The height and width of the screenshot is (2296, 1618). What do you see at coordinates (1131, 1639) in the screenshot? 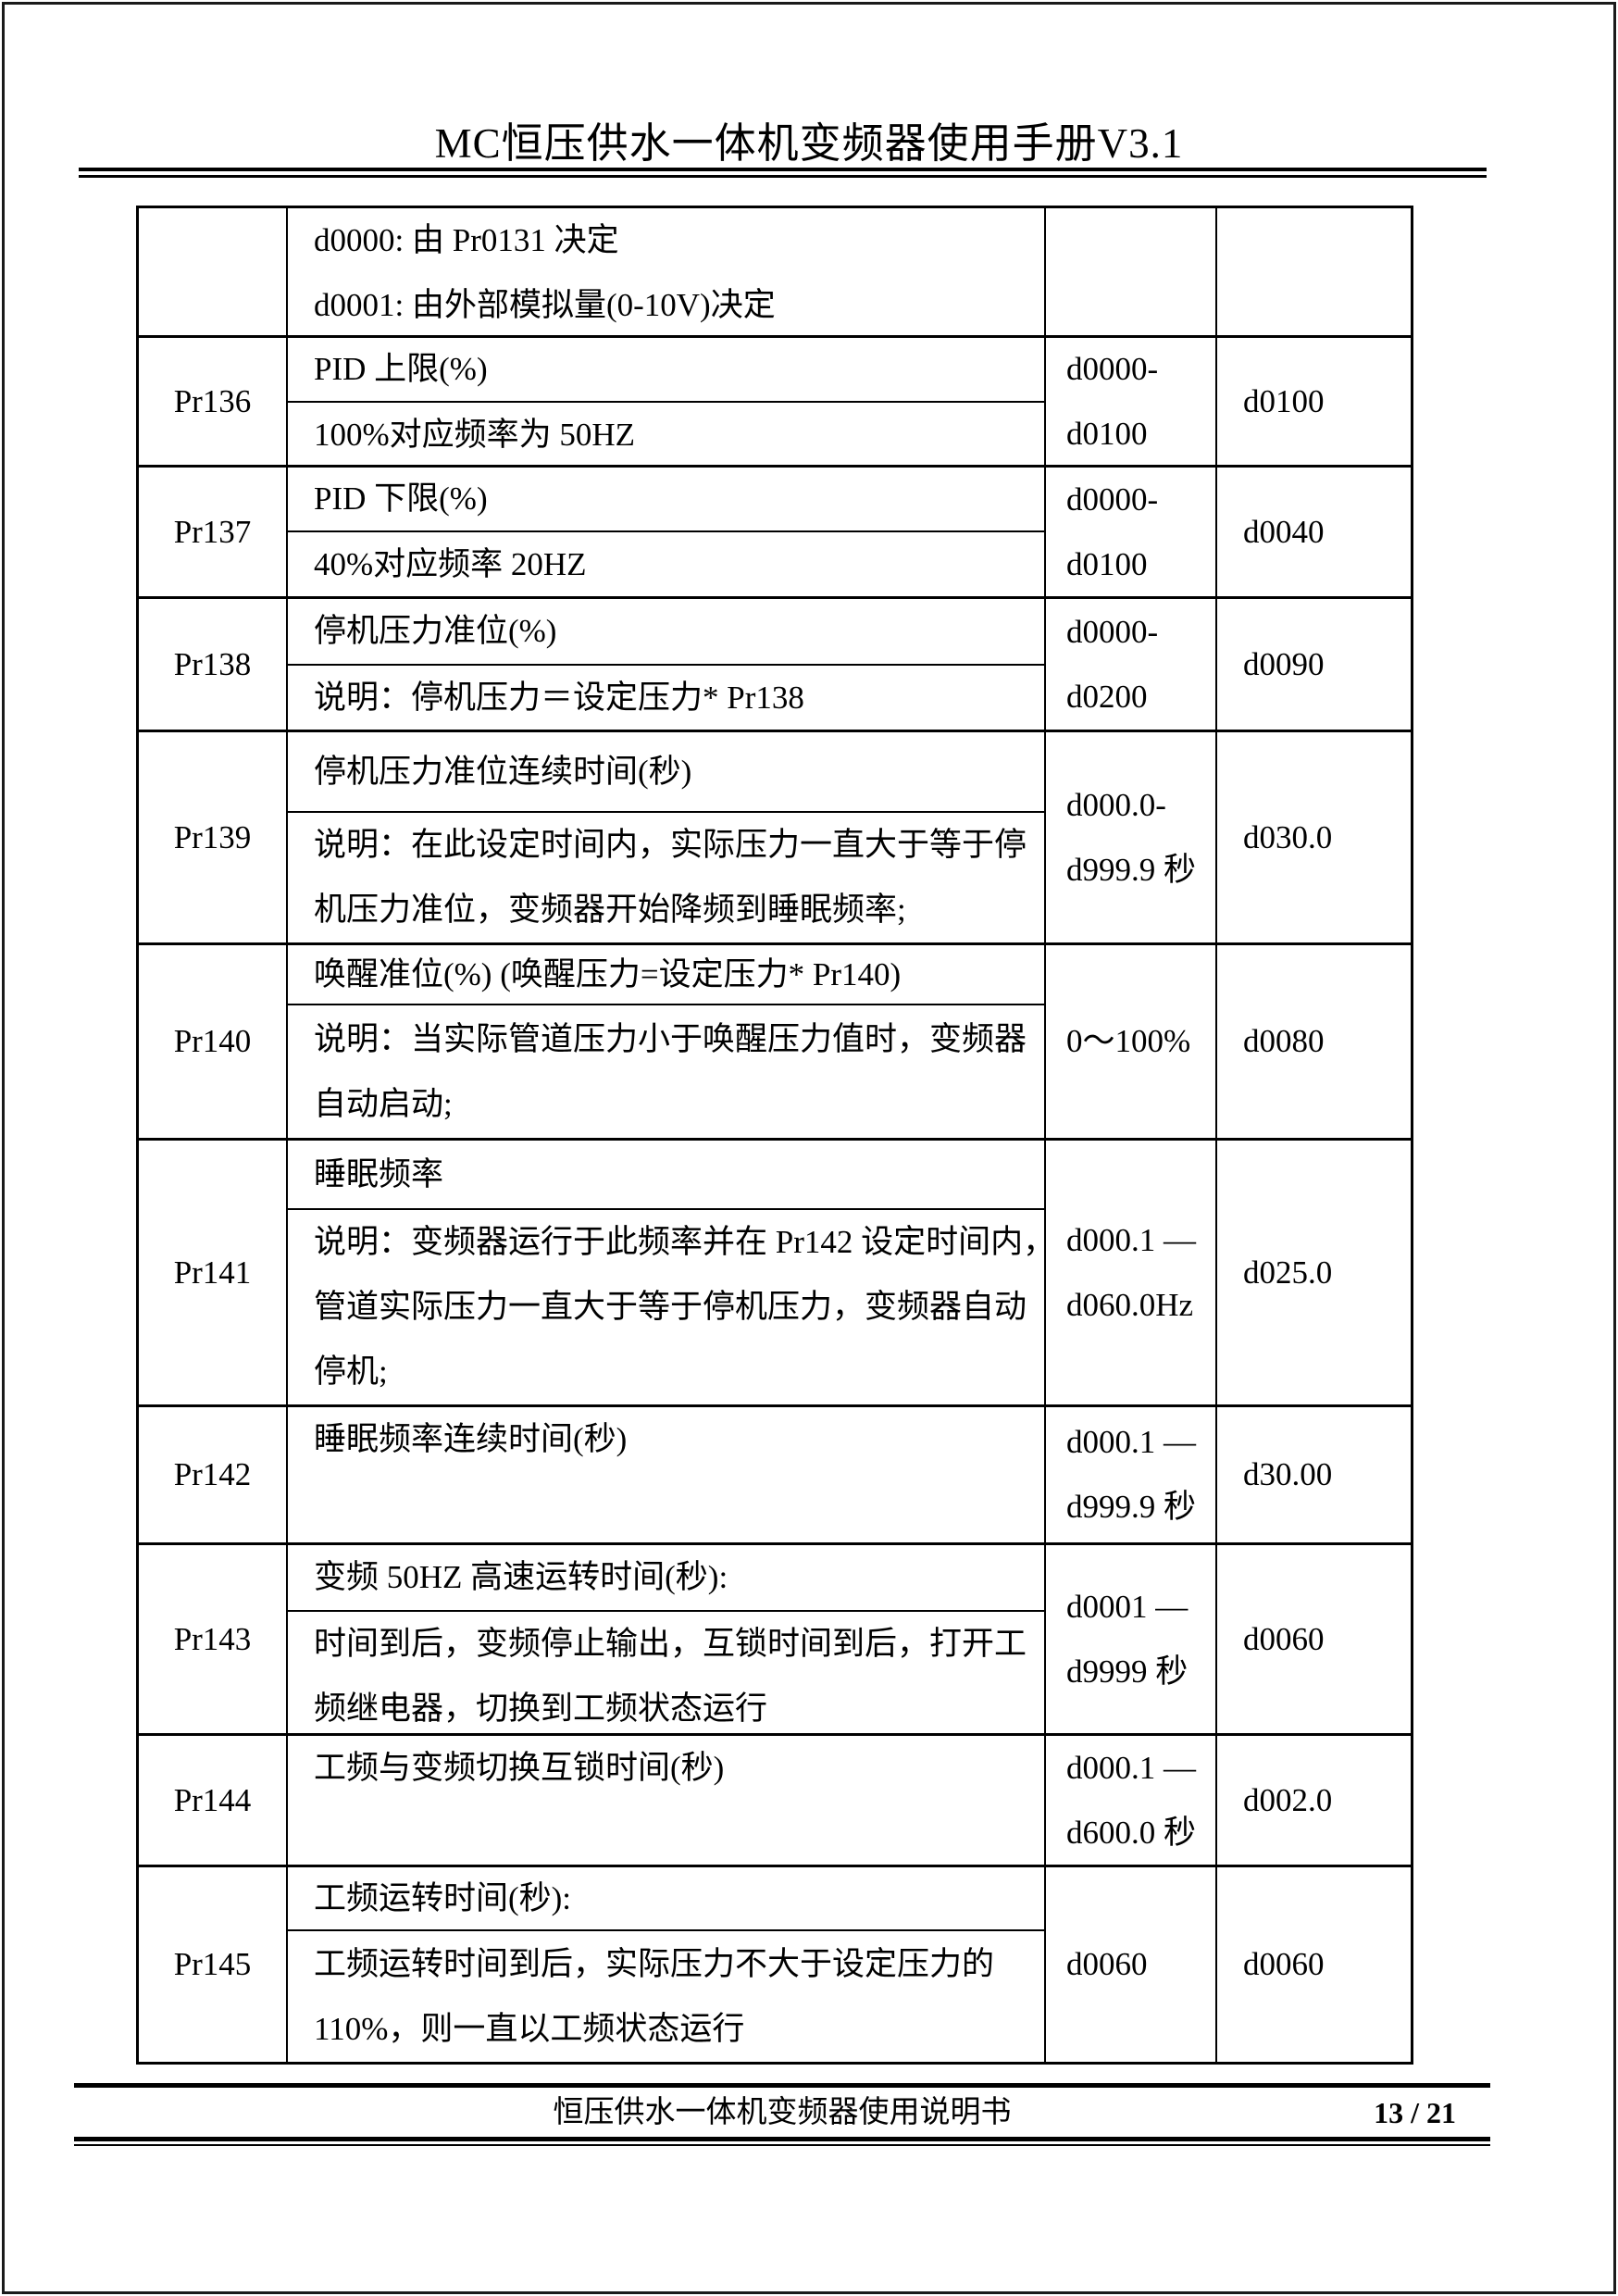
I see `range-cell: d0001 — d9999 秒` at bounding box center [1131, 1639].